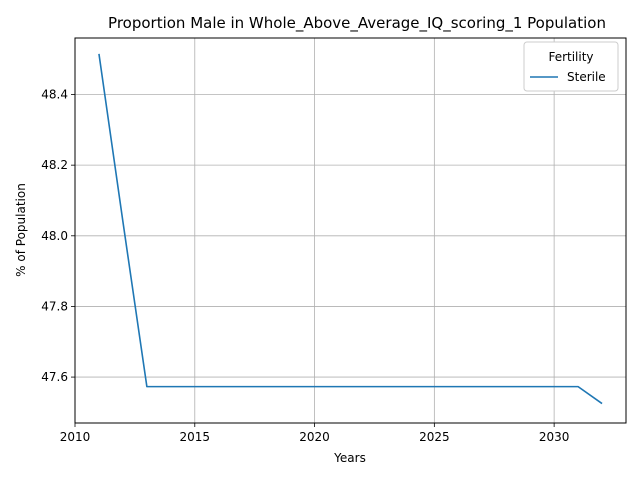  Describe the element at coordinates (314, 437) in the screenshot. I see `x-tick-label: 2020` at that location.